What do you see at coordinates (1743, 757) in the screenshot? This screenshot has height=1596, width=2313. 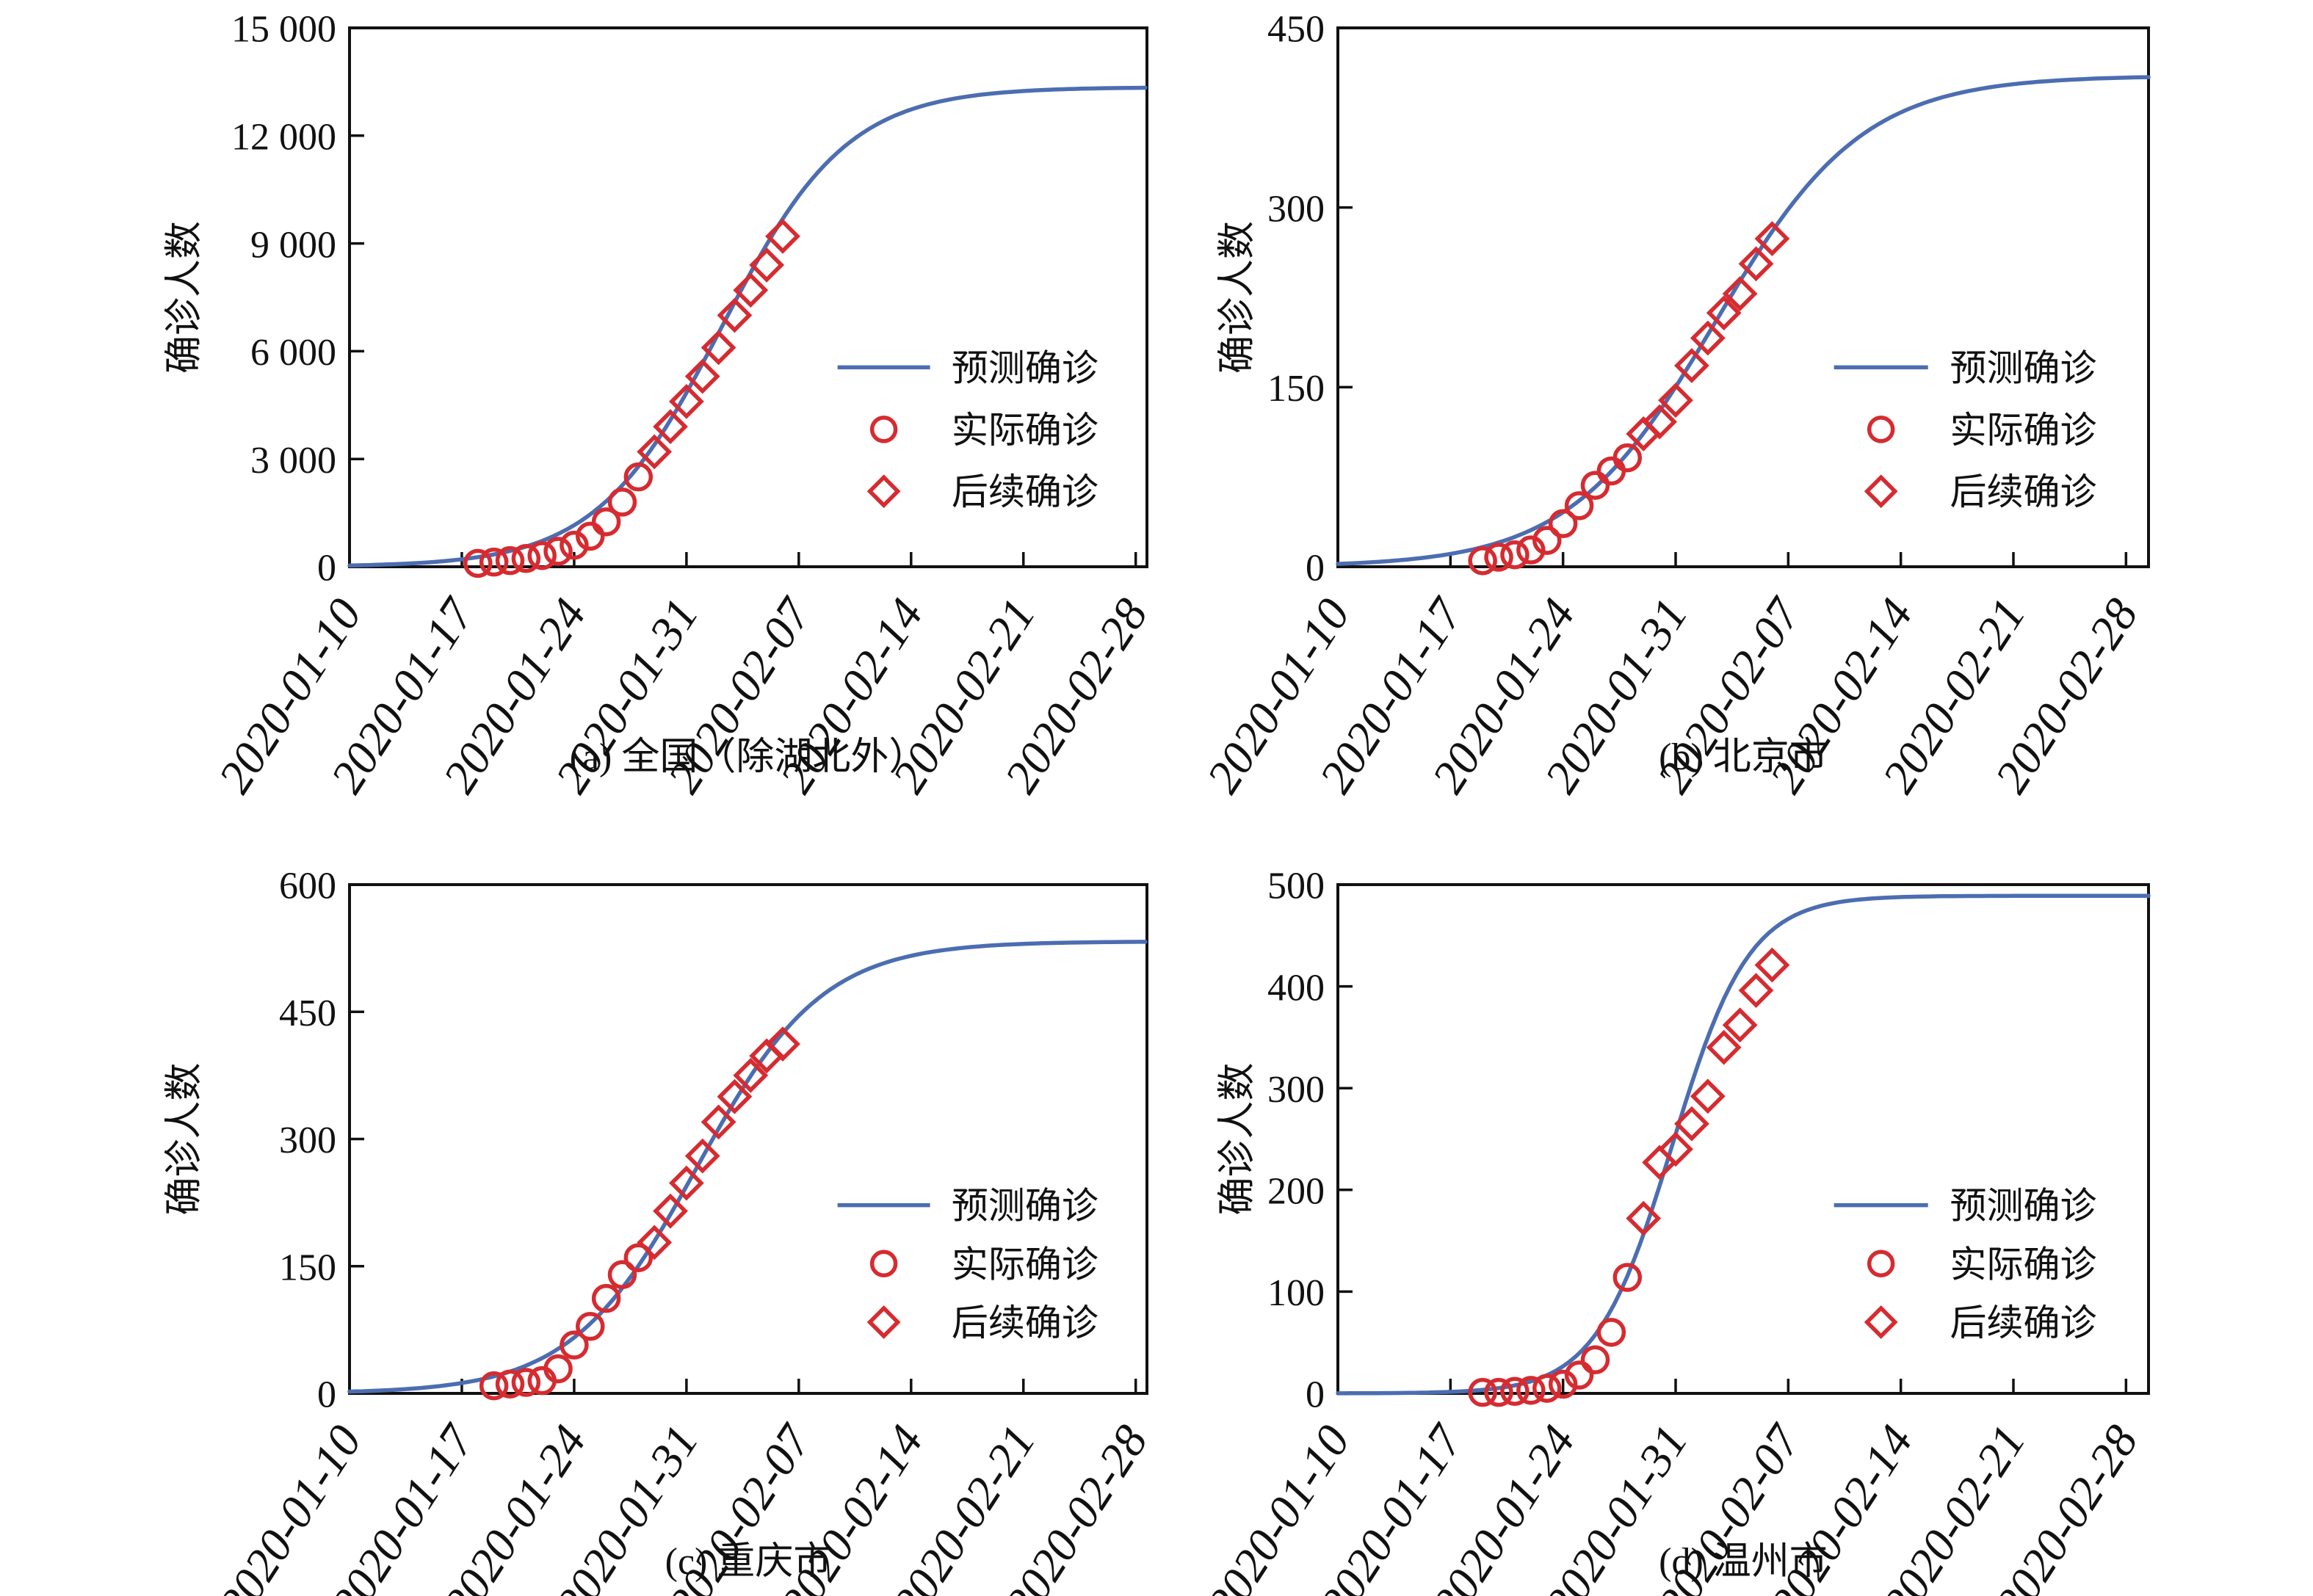 I see `subplot-caption: (b) 北京市` at bounding box center [1743, 757].